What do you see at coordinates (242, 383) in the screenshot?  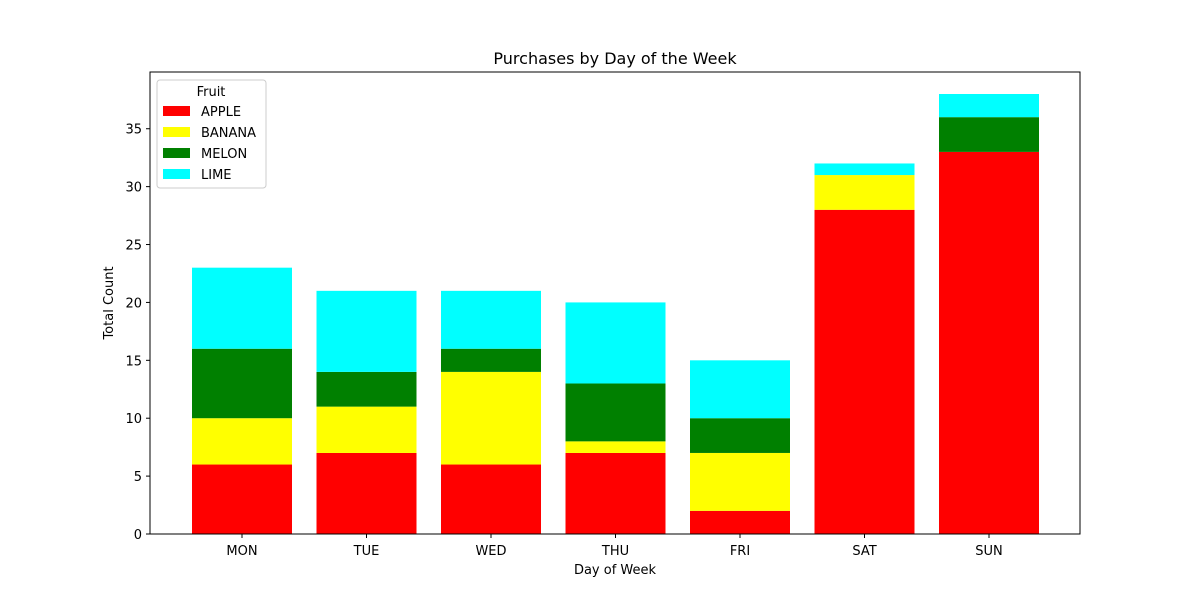 I see `bar-melon-mon` at bounding box center [242, 383].